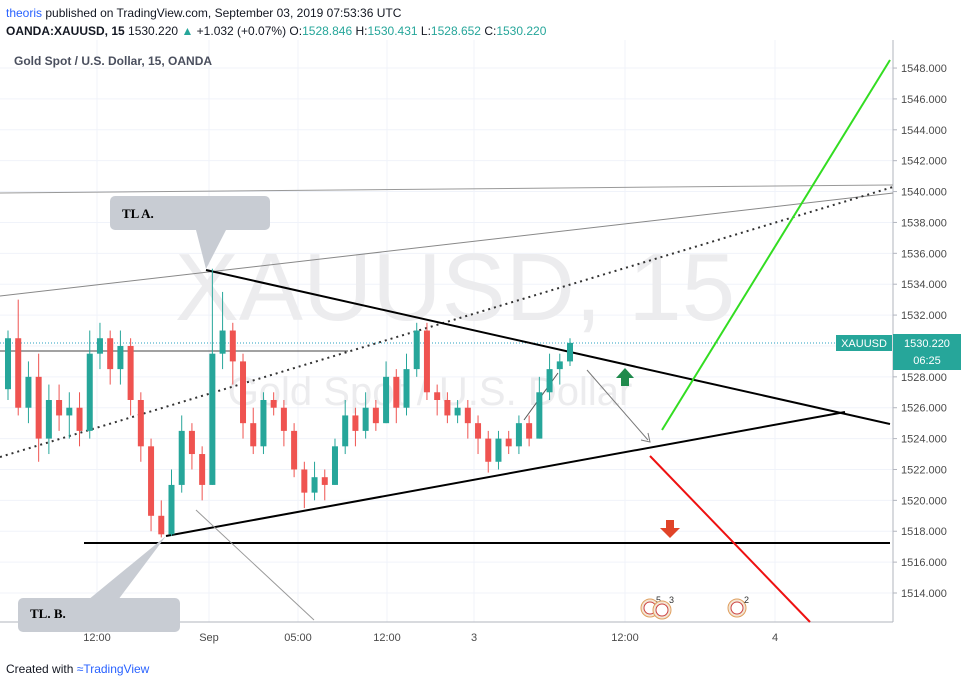  I want to click on time-axis: 12:00 Sep 05:00 12:00 3 12:00 4, so click(430, 638).